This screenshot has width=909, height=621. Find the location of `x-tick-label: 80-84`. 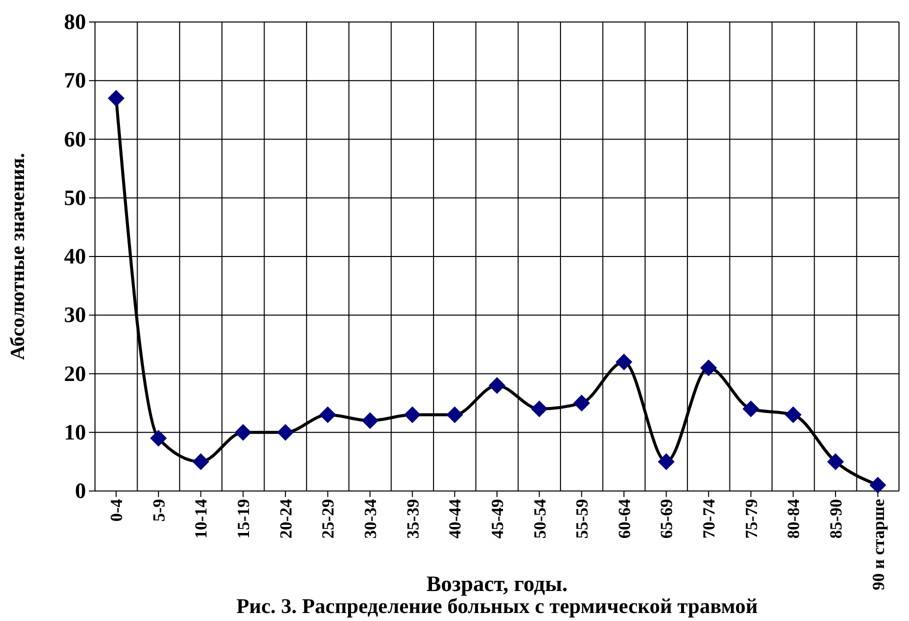

x-tick-label: 80-84 is located at coordinates (794, 518).